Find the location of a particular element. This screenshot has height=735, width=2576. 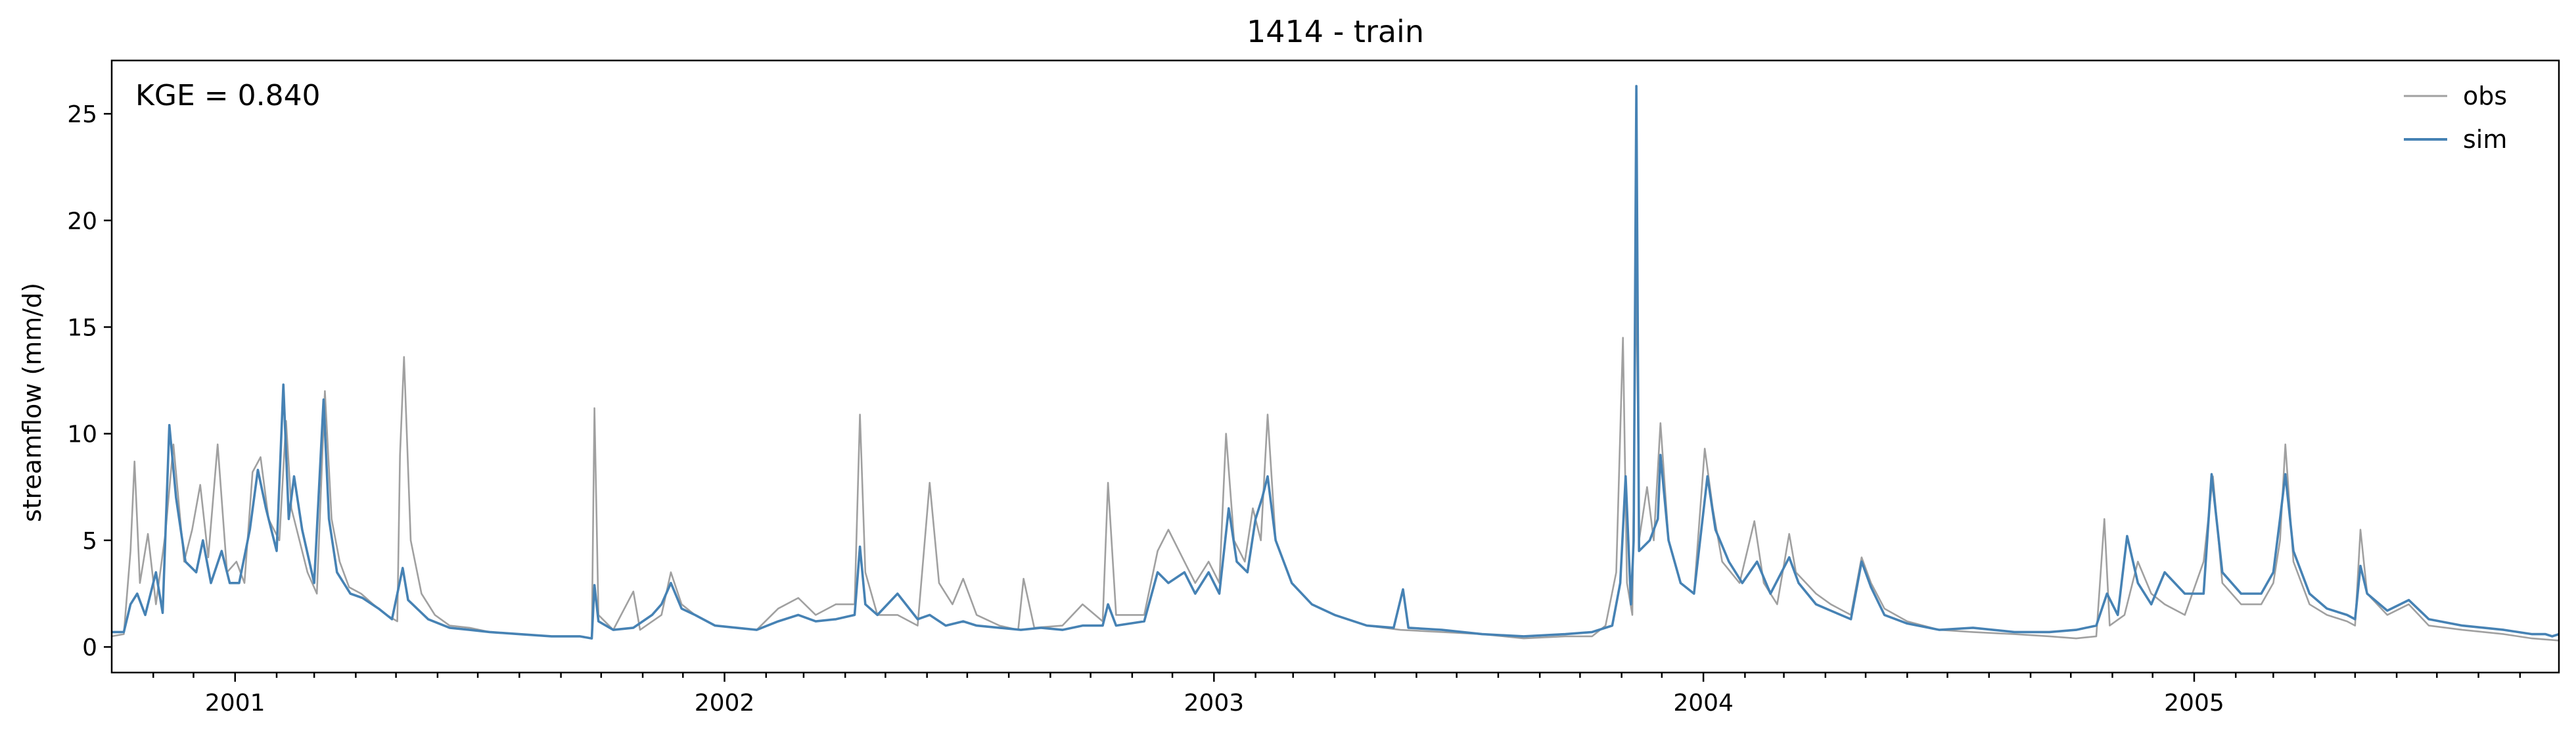

y-tick-label: 0 is located at coordinates (90, 647).